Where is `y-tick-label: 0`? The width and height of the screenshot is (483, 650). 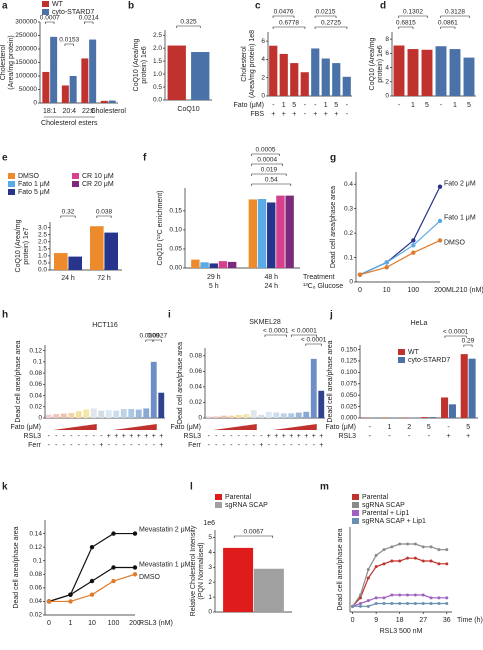
y-tick-label: 0 is located at coordinates (210, 612).